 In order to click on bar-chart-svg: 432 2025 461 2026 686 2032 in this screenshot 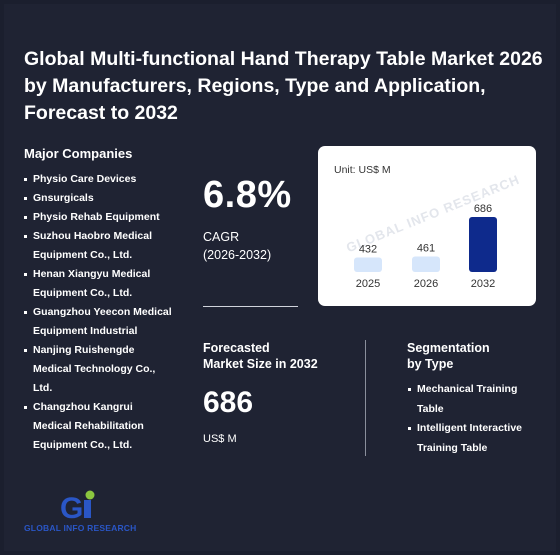, I will do `click(425, 246)`.